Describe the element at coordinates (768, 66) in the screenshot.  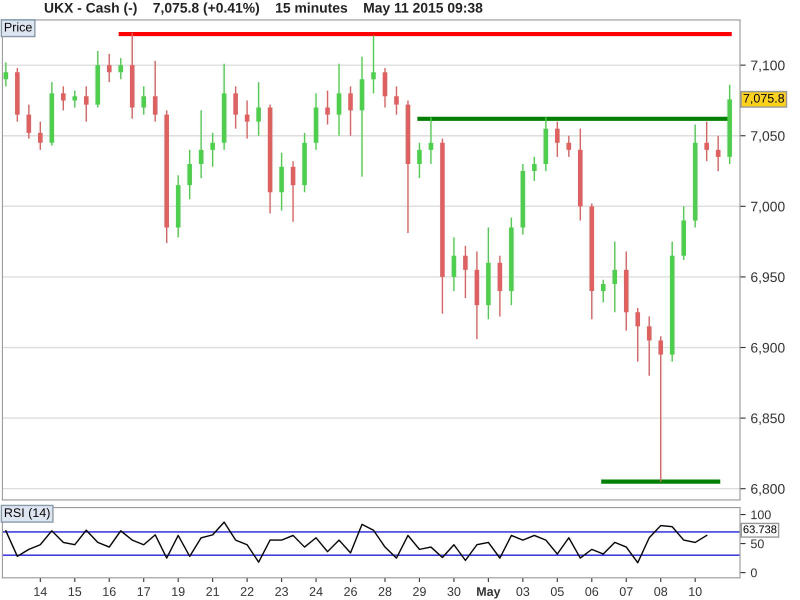
I see `y-tick-label: 7,100` at that location.